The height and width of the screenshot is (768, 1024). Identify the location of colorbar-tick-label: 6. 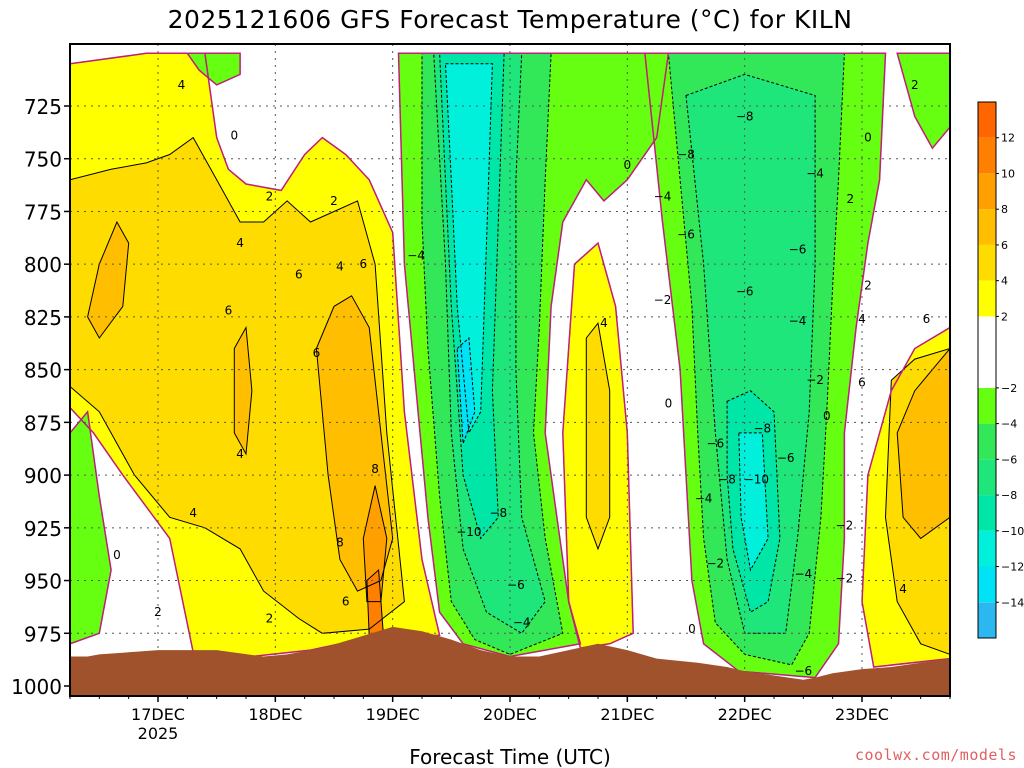
(1004, 245).